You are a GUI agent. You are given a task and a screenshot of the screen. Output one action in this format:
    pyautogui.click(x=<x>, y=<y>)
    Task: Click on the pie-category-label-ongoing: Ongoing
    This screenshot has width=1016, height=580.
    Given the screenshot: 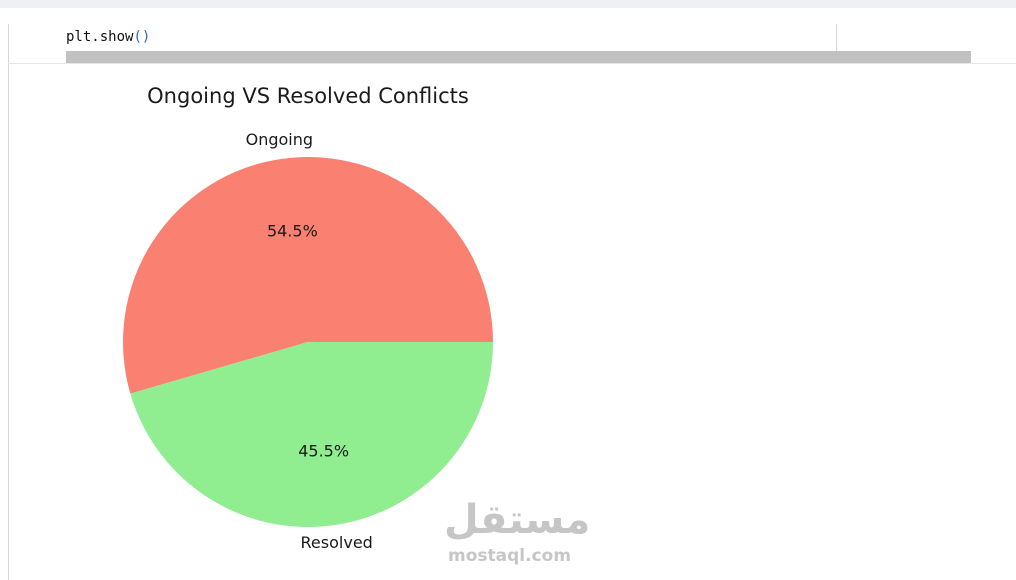 What is the action you would take?
    pyautogui.click(x=279, y=139)
    